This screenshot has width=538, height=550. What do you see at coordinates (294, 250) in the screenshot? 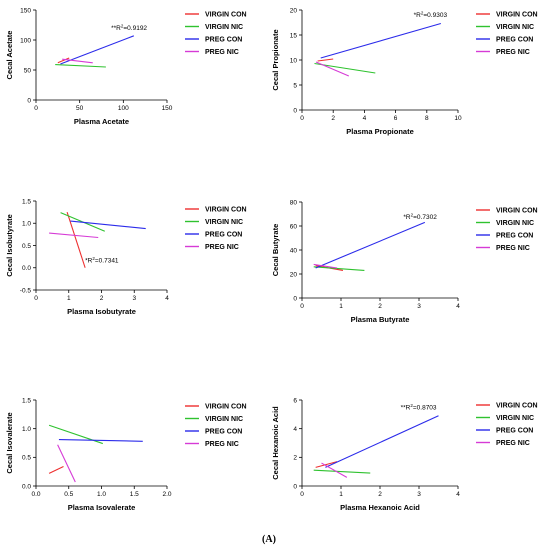
I see `y-tick-label: 40` at bounding box center [294, 250].